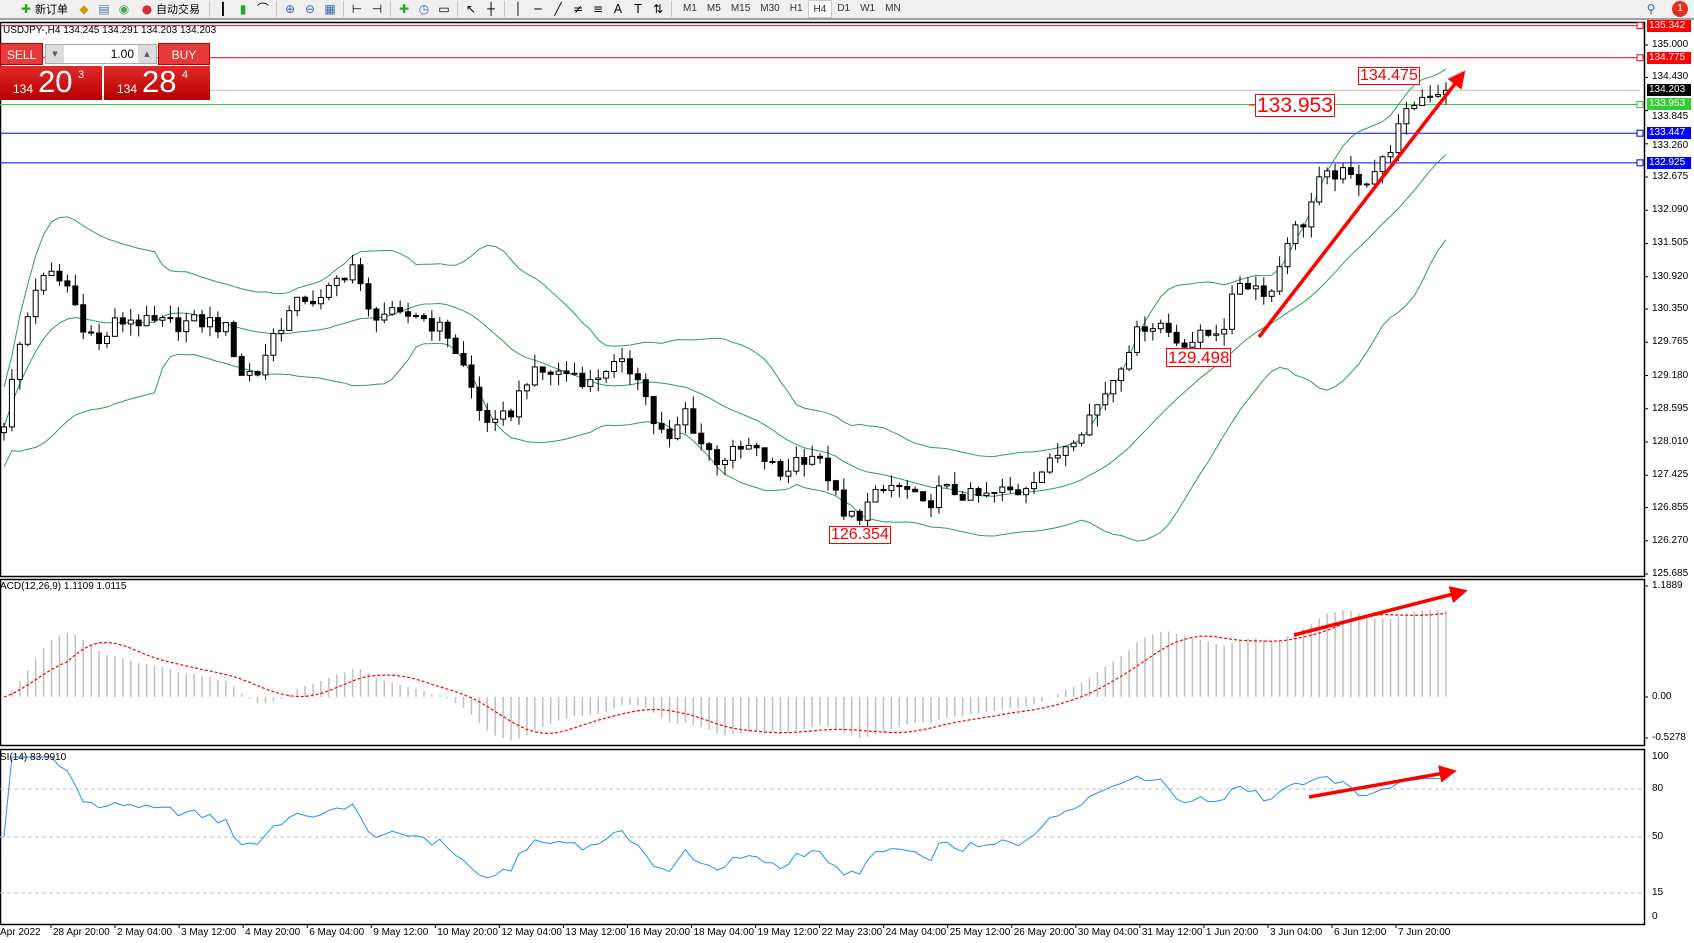 This screenshot has width=1694, height=943. Describe the element at coordinates (357, 9) in the screenshot. I see `auto-scroll-icon: ⊢` at that location.